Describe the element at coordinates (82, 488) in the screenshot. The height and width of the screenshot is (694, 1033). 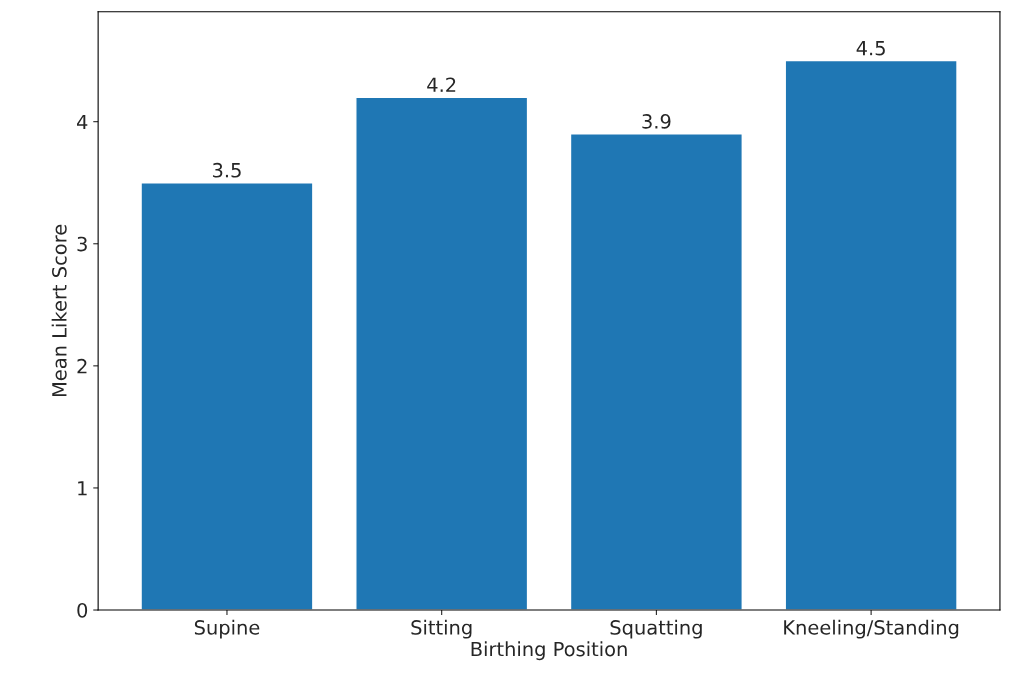
I see `y-tick-label: 1` at that location.